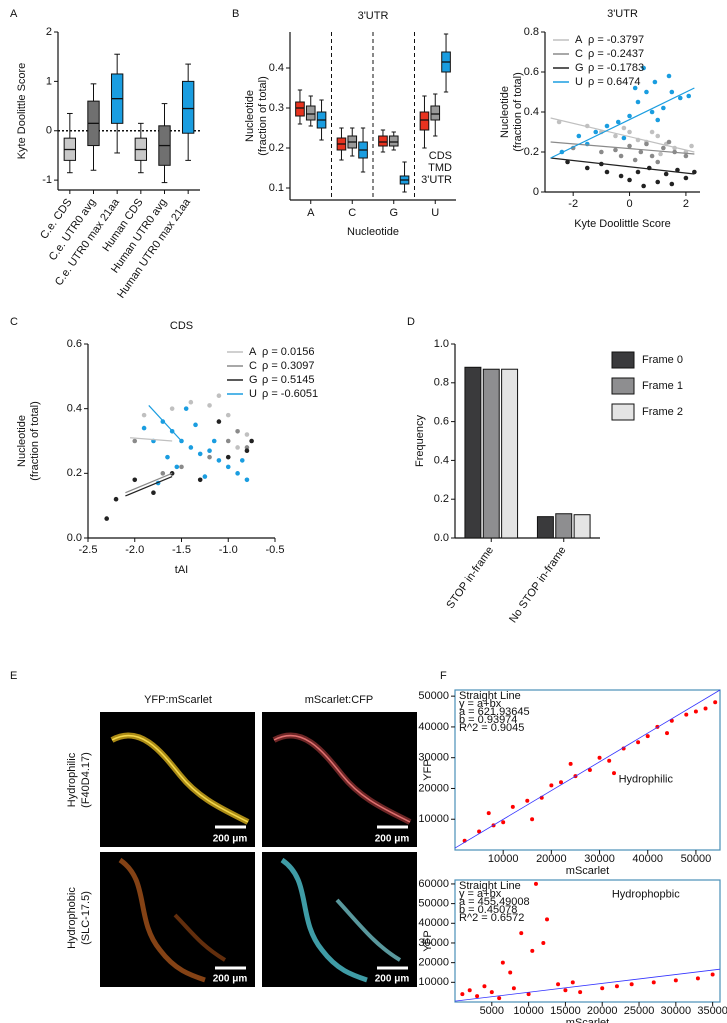 The height and width of the screenshot is (1023, 727). I want to click on y-tick-label: 0.2, so click(276, 148).